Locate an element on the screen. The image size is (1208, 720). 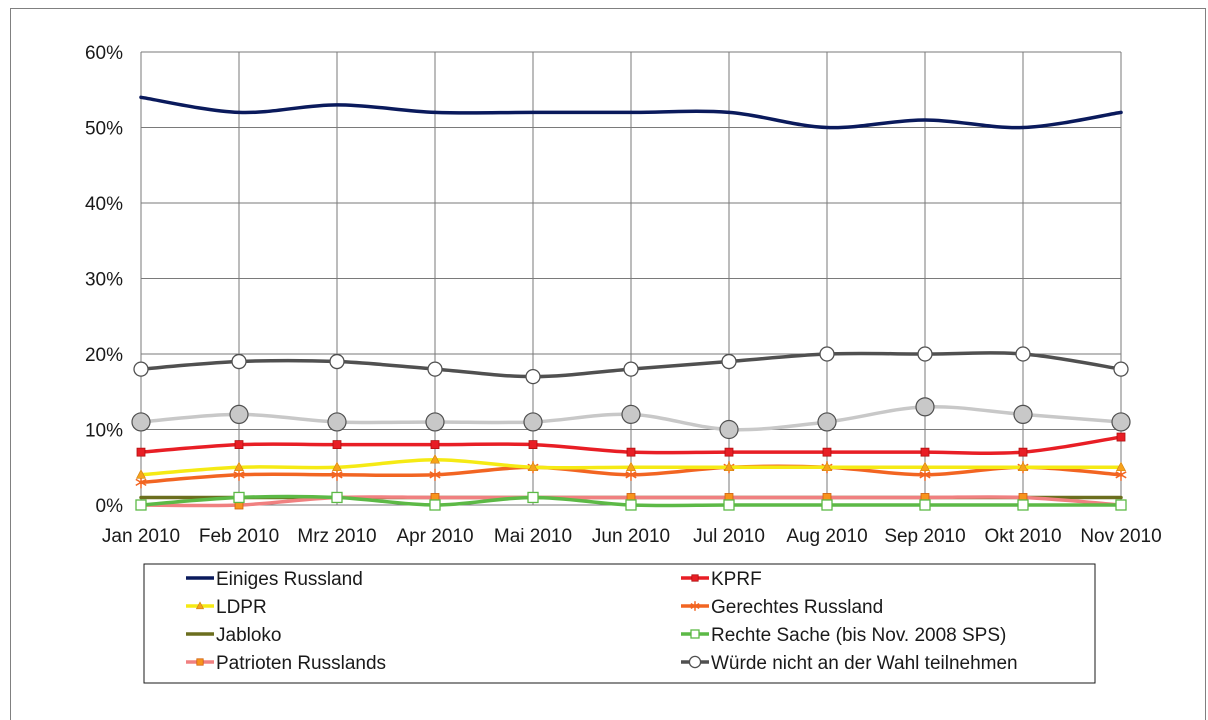
legend-label: Patrioten Russlands is located at coordinates (301, 663).